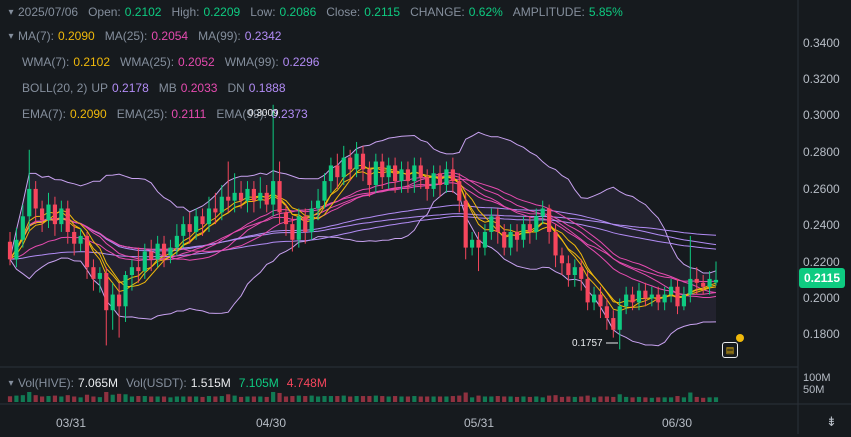 Image resolution: width=851 pixels, height=437 pixels. I want to click on boll-mb-label: MB, so click(167, 88).